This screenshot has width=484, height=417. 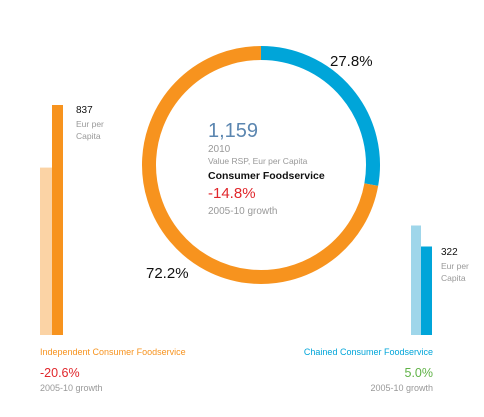 What do you see at coordinates (243, 211) in the screenshot?
I see `total-growth-label: 2005-10 growth` at bounding box center [243, 211].